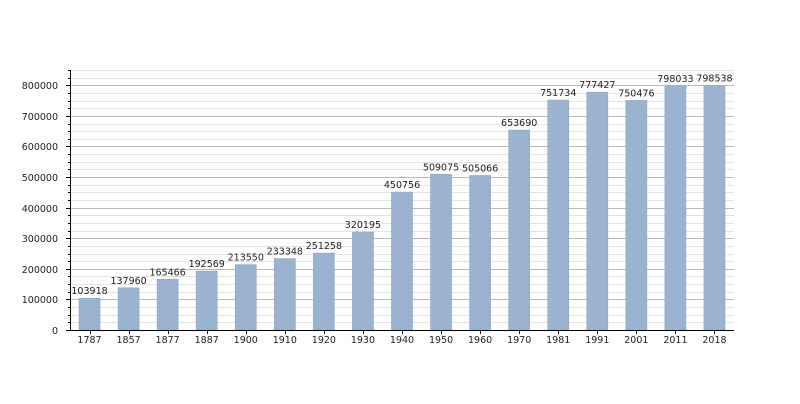 Image resolution: width=800 pixels, height=404 pixels. I want to click on x-tick-label: 2018, so click(714, 340).